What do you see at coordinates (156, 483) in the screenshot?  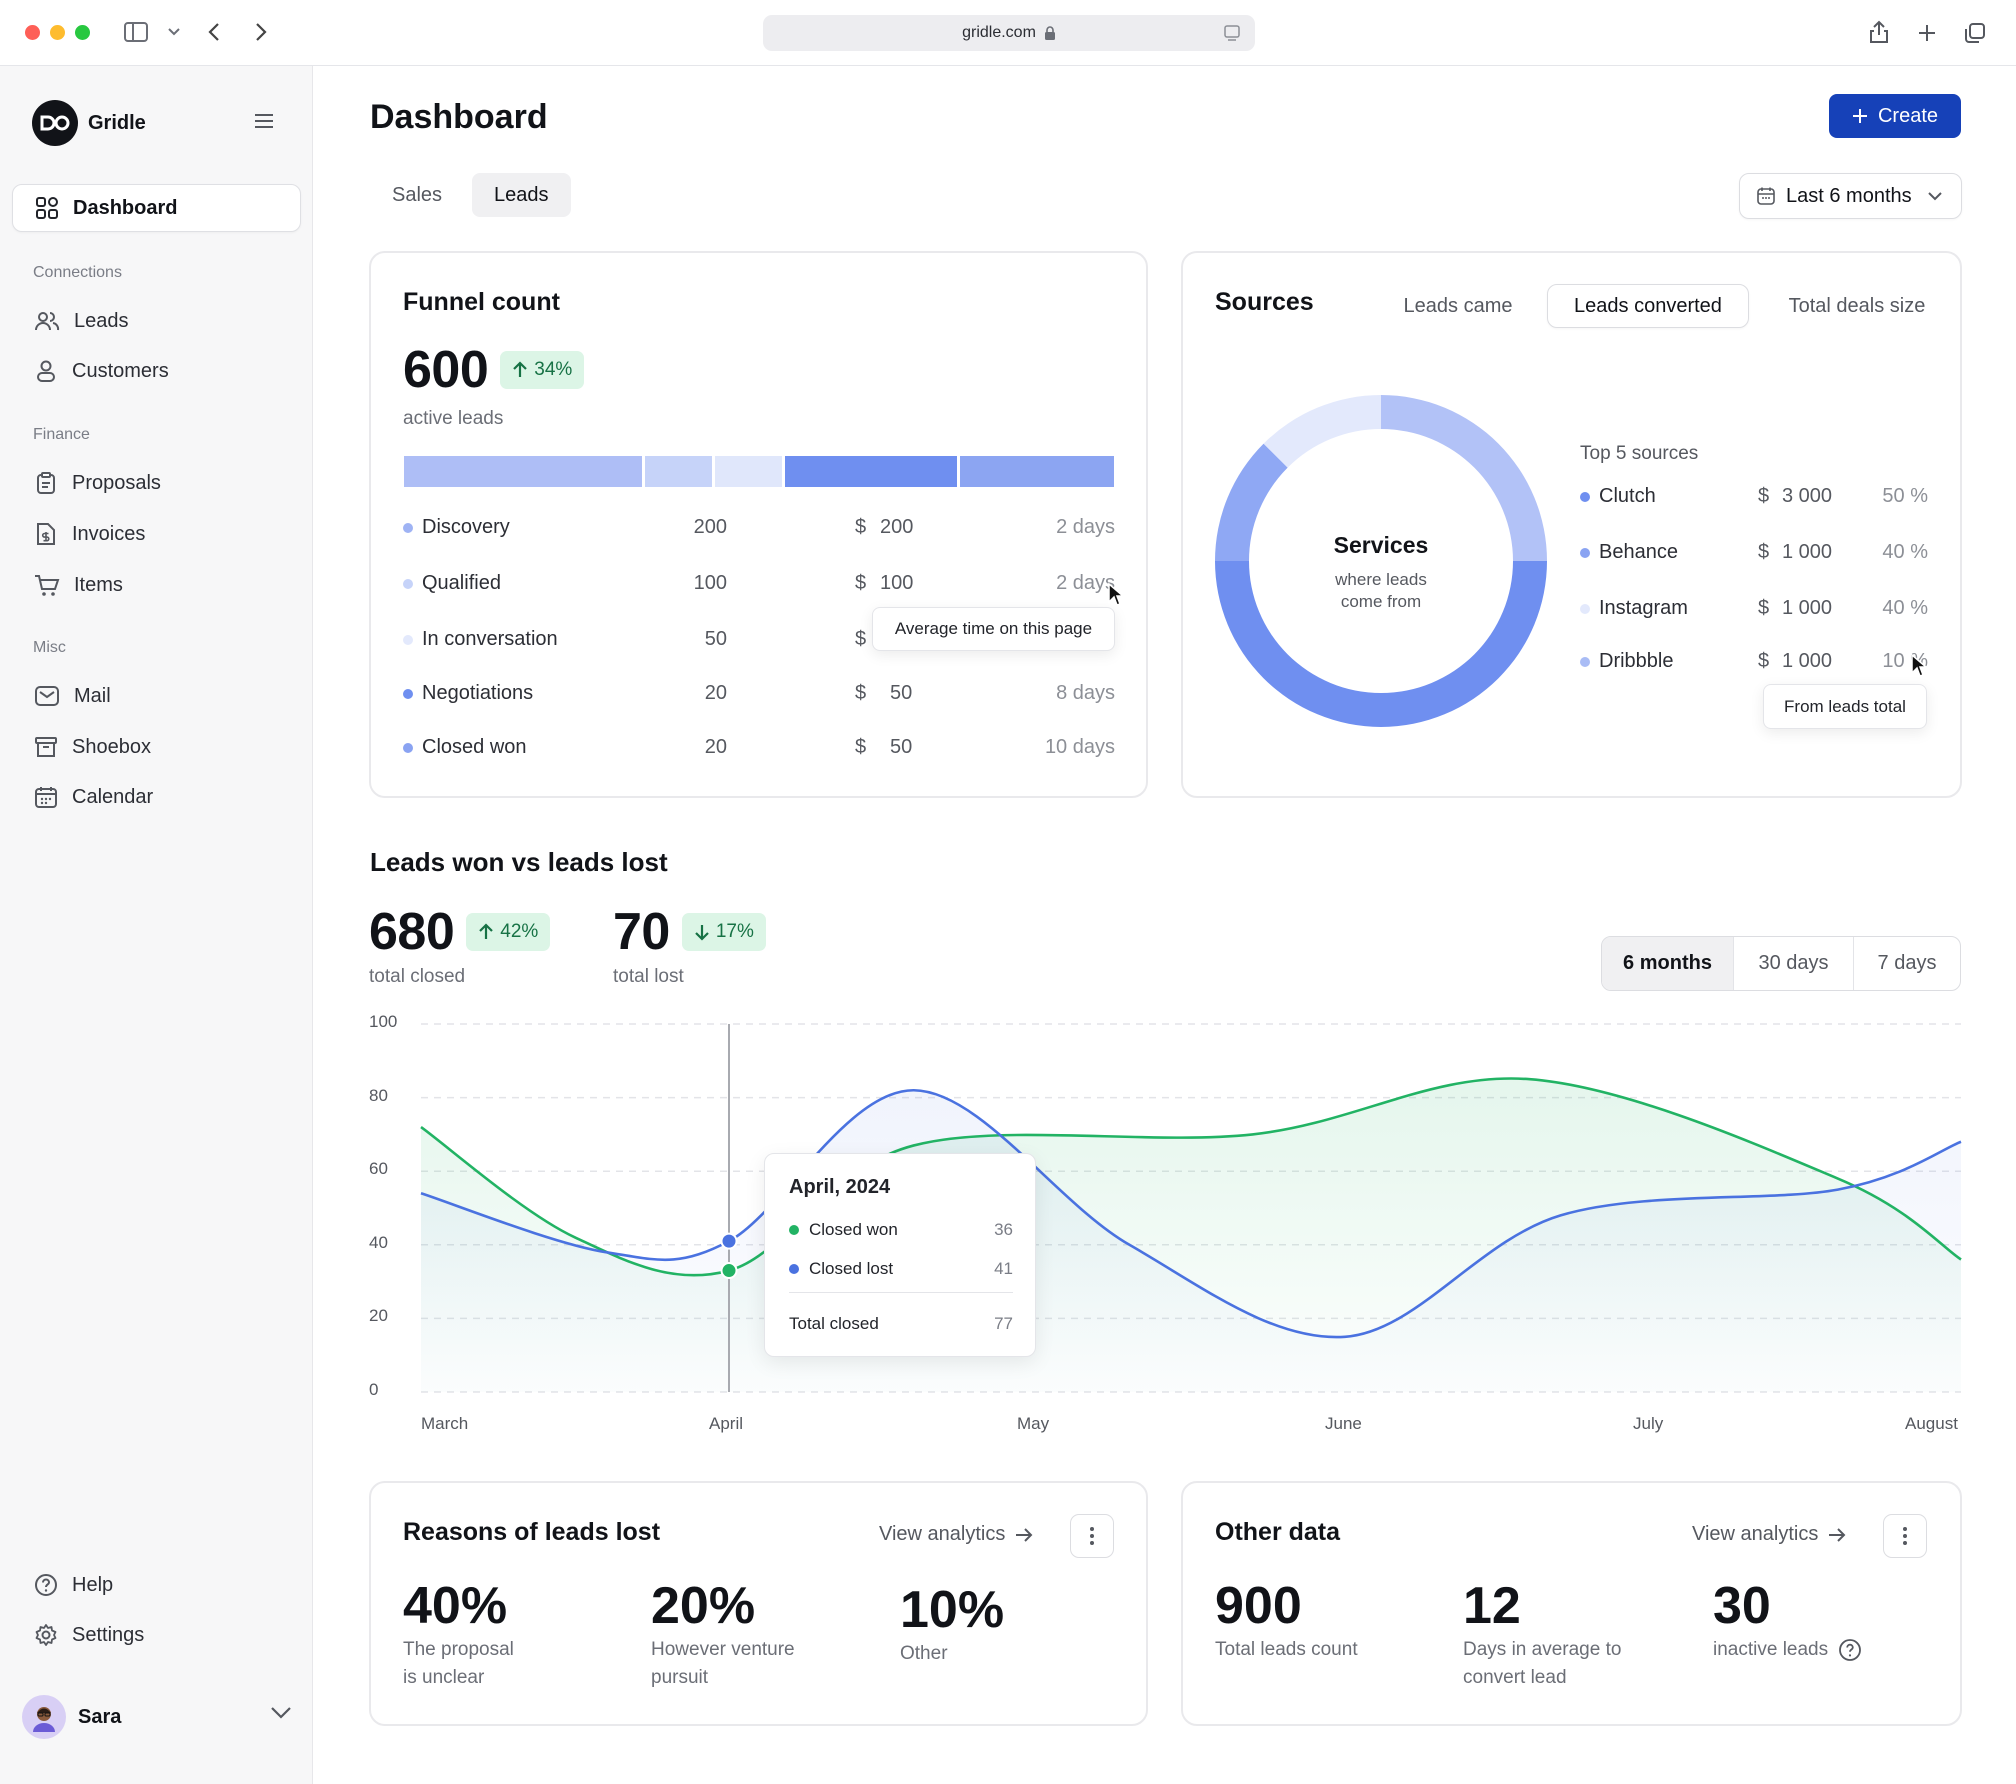 I see `sidebar-item-proposals: Proposals` at bounding box center [156, 483].